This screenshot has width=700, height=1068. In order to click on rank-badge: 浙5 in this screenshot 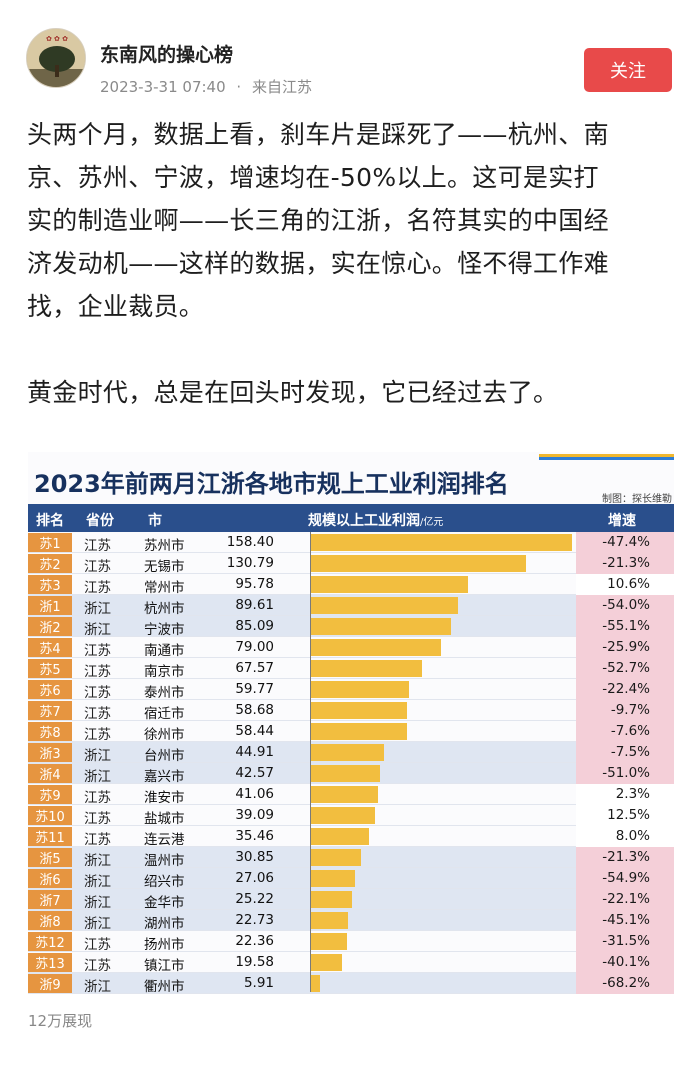, I will do `click(50, 857)`.